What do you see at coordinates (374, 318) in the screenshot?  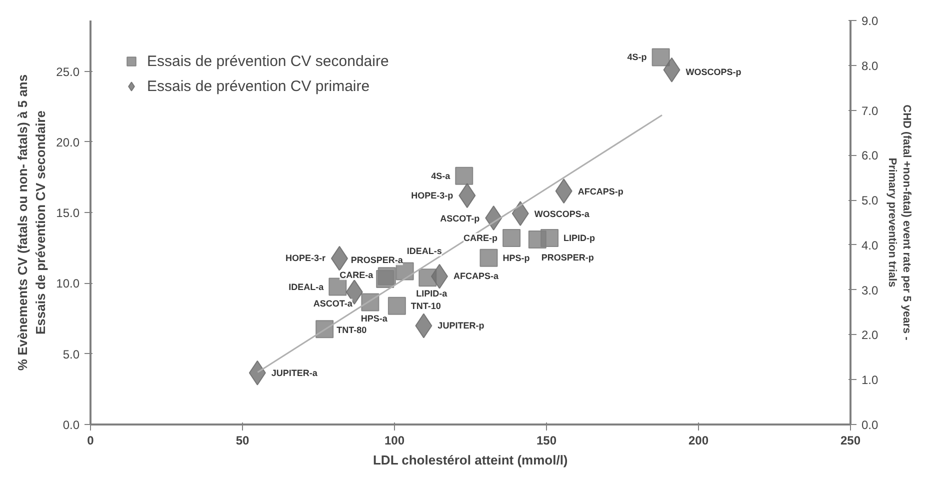 I see `annotation: HPS-a` at bounding box center [374, 318].